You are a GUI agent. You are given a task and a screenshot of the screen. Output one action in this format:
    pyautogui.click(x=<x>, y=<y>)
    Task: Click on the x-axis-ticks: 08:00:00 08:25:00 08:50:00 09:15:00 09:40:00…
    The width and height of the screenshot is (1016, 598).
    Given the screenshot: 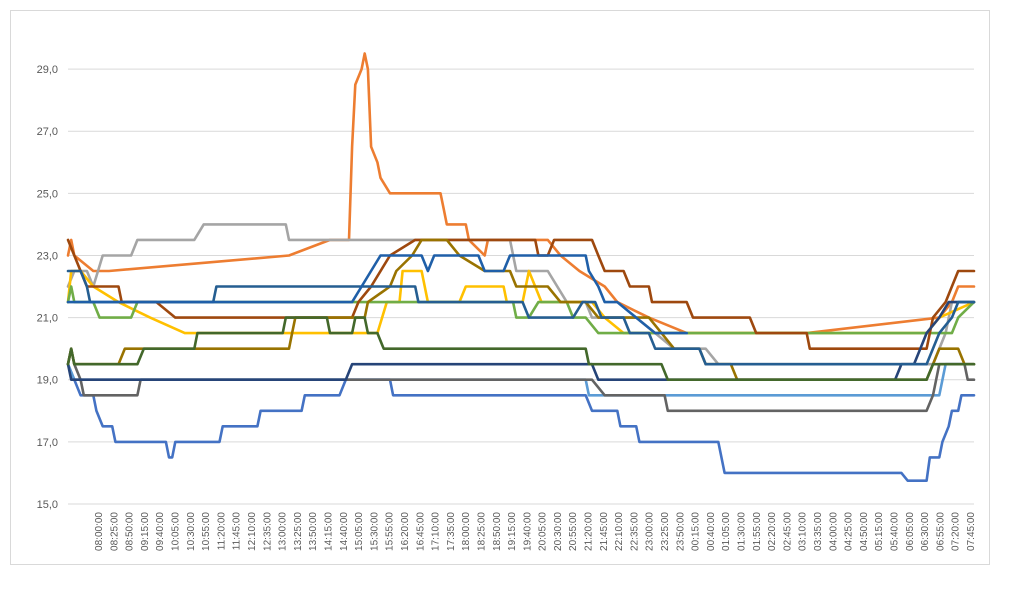 What is the action you would take?
    pyautogui.click(x=535, y=531)
    